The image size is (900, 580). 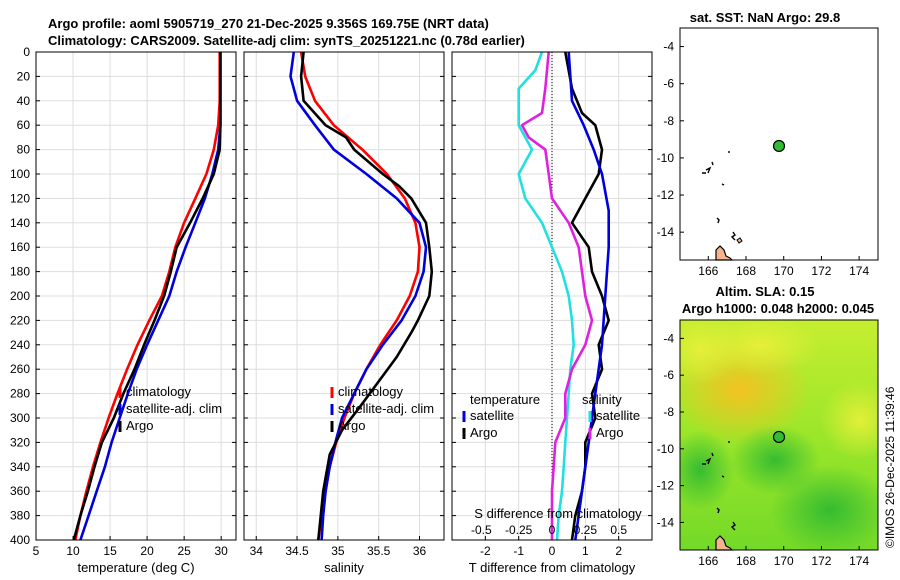 I want to click on x-tick-label: 35.5, so click(x=379, y=551).